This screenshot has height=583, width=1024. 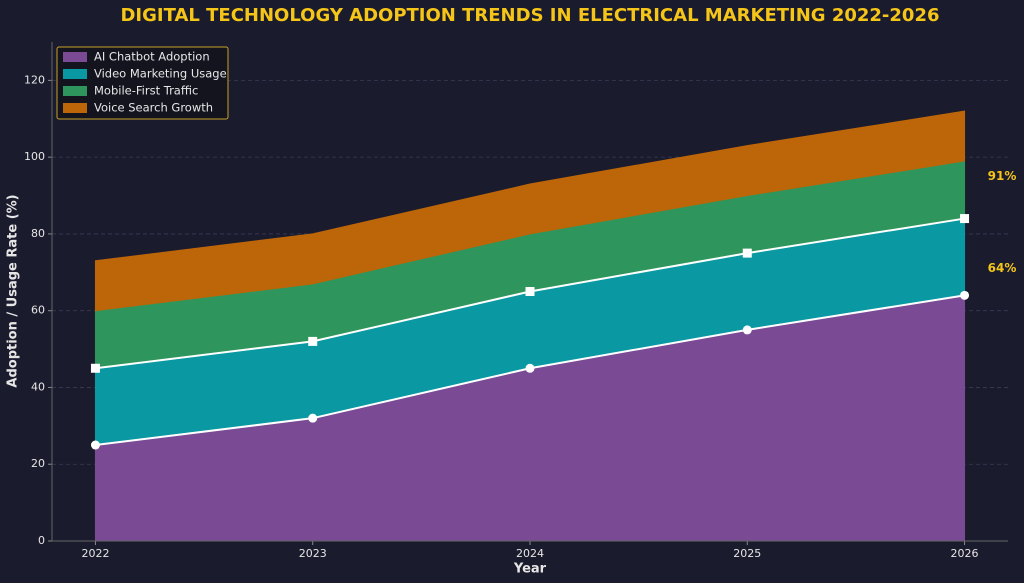 I want to click on legend-label: Video Marketing Usage, so click(x=160, y=74).